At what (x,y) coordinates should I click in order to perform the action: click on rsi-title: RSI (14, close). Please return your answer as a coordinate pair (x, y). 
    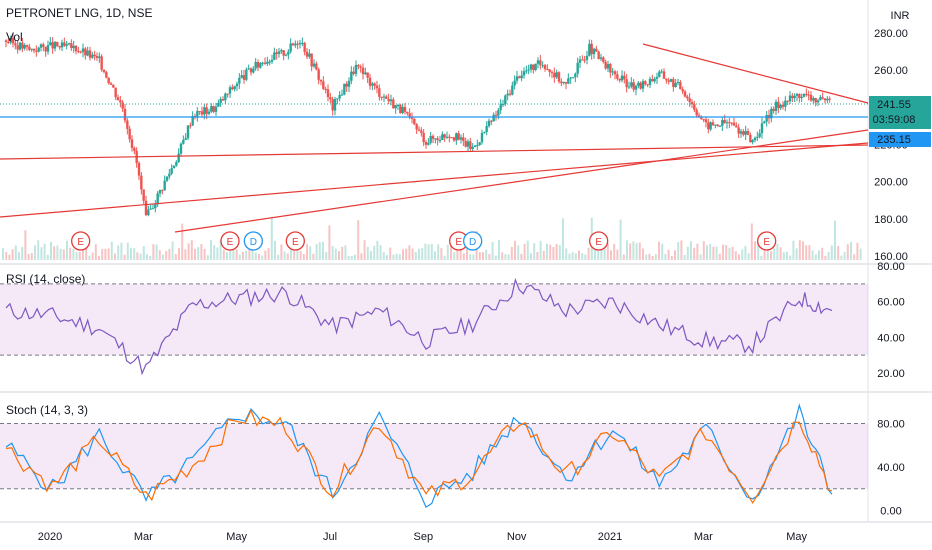
    Looking at the image, I should click on (45, 279).